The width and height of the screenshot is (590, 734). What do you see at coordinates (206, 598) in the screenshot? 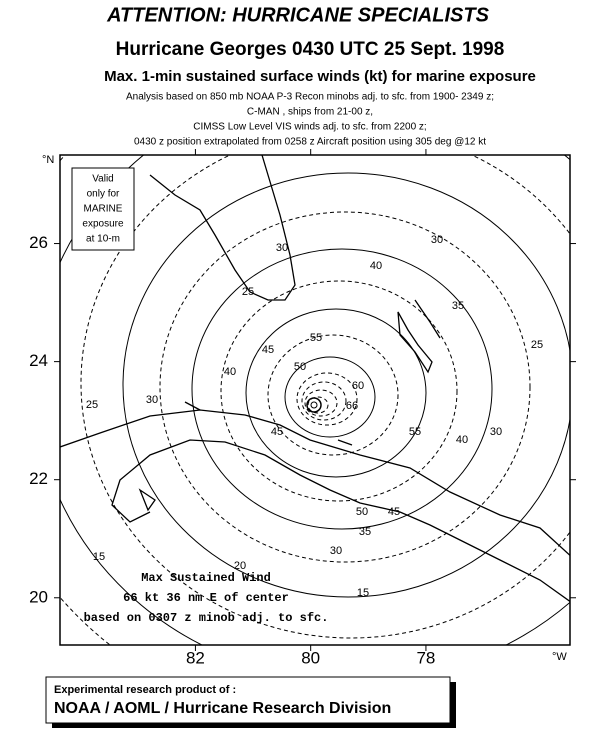
I see `max-wind-note: 66 kt 36 nm E of center` at bounding box center [206, 598].